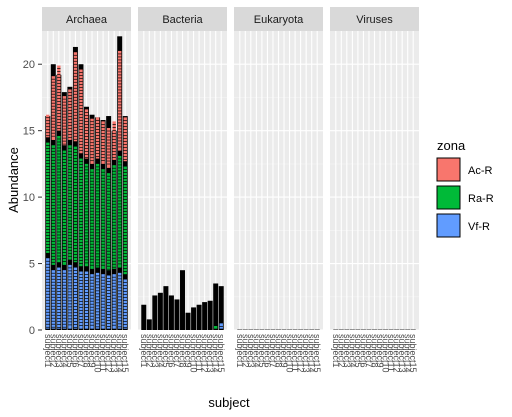 This screenshot has width=512, height=417. What do you see at coordinates (87, 20) in the screenshot?
I see `facet-strip-label: Archaea` at bounding box center [87, 20].